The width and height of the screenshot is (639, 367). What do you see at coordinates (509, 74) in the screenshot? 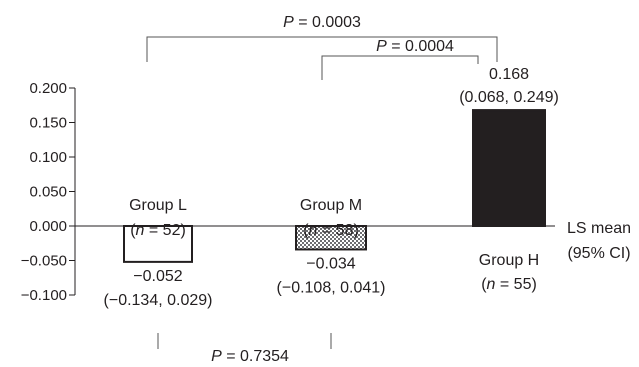
I see `value-label: 0.168` at bounding box center [509, 74].